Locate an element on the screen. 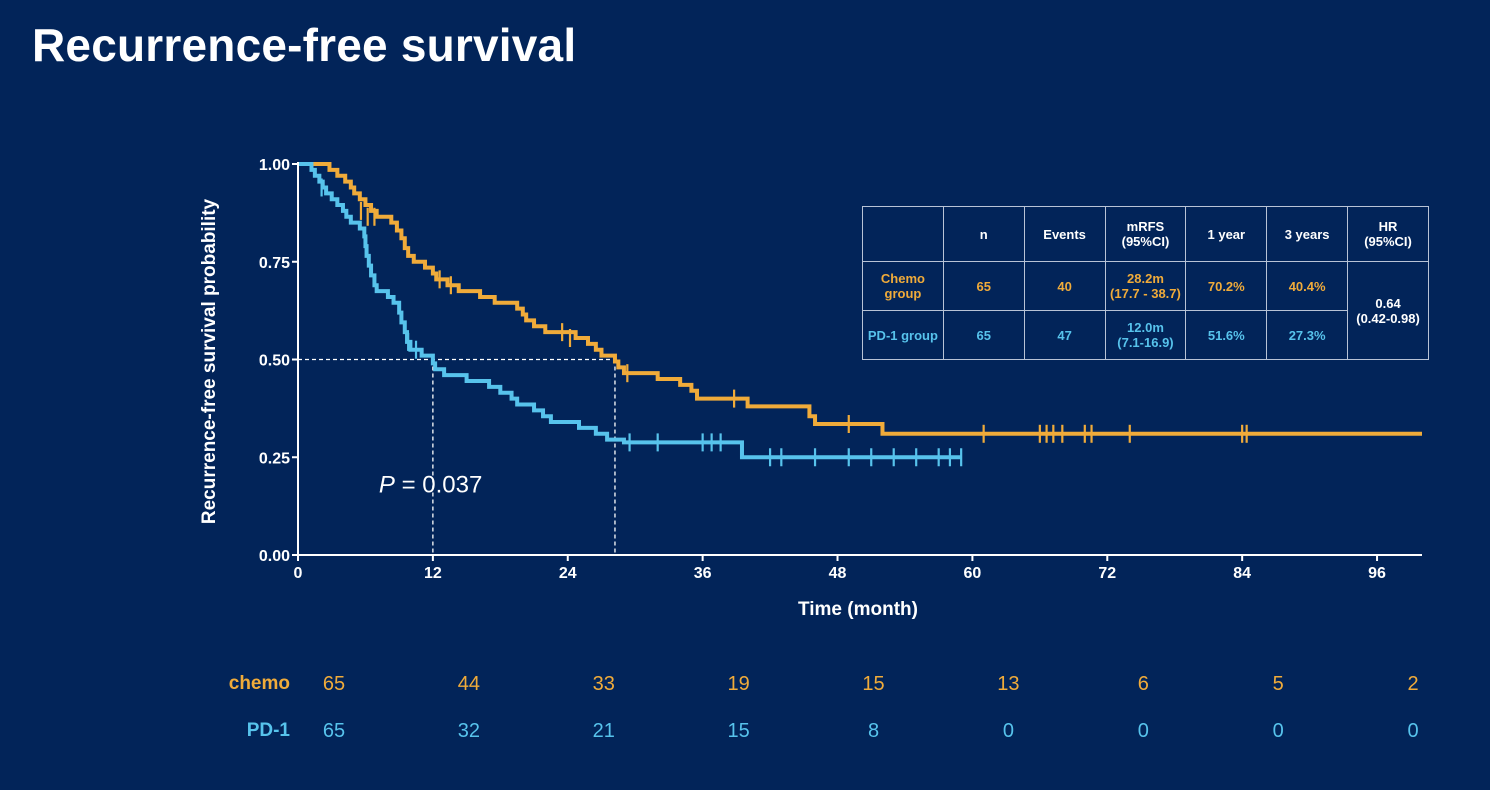 The height and width of the screenshot is (790, 1490). year1-cell: 70.2% is located at coordinates (1226, 286).